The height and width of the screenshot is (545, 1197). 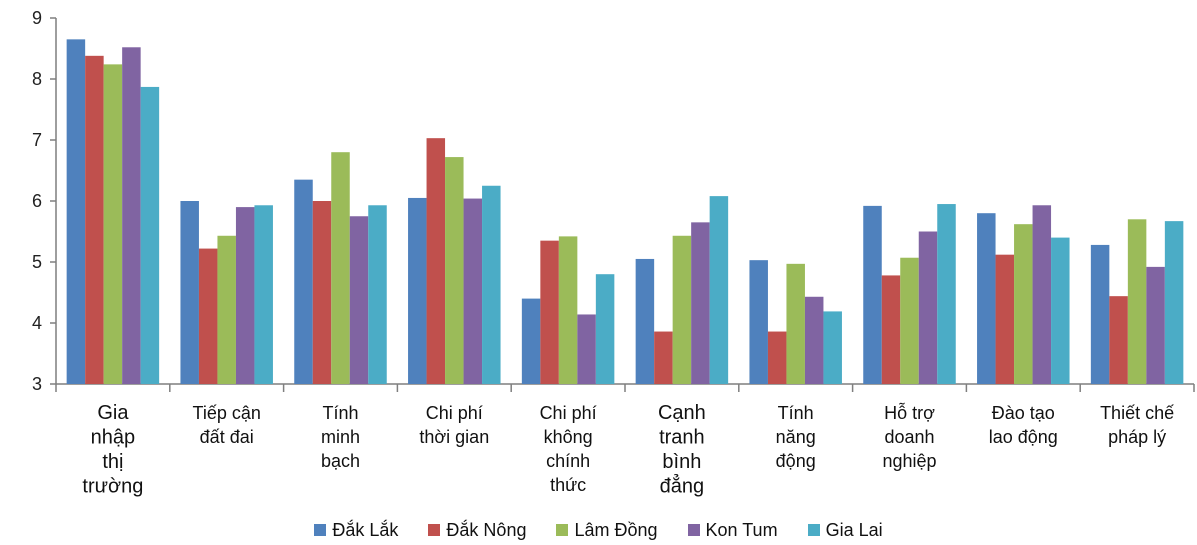 What do you see at coordinates (37, 262) in the screenshot?
I see `y-tick-label: 5` at bounding box center [37, 262].